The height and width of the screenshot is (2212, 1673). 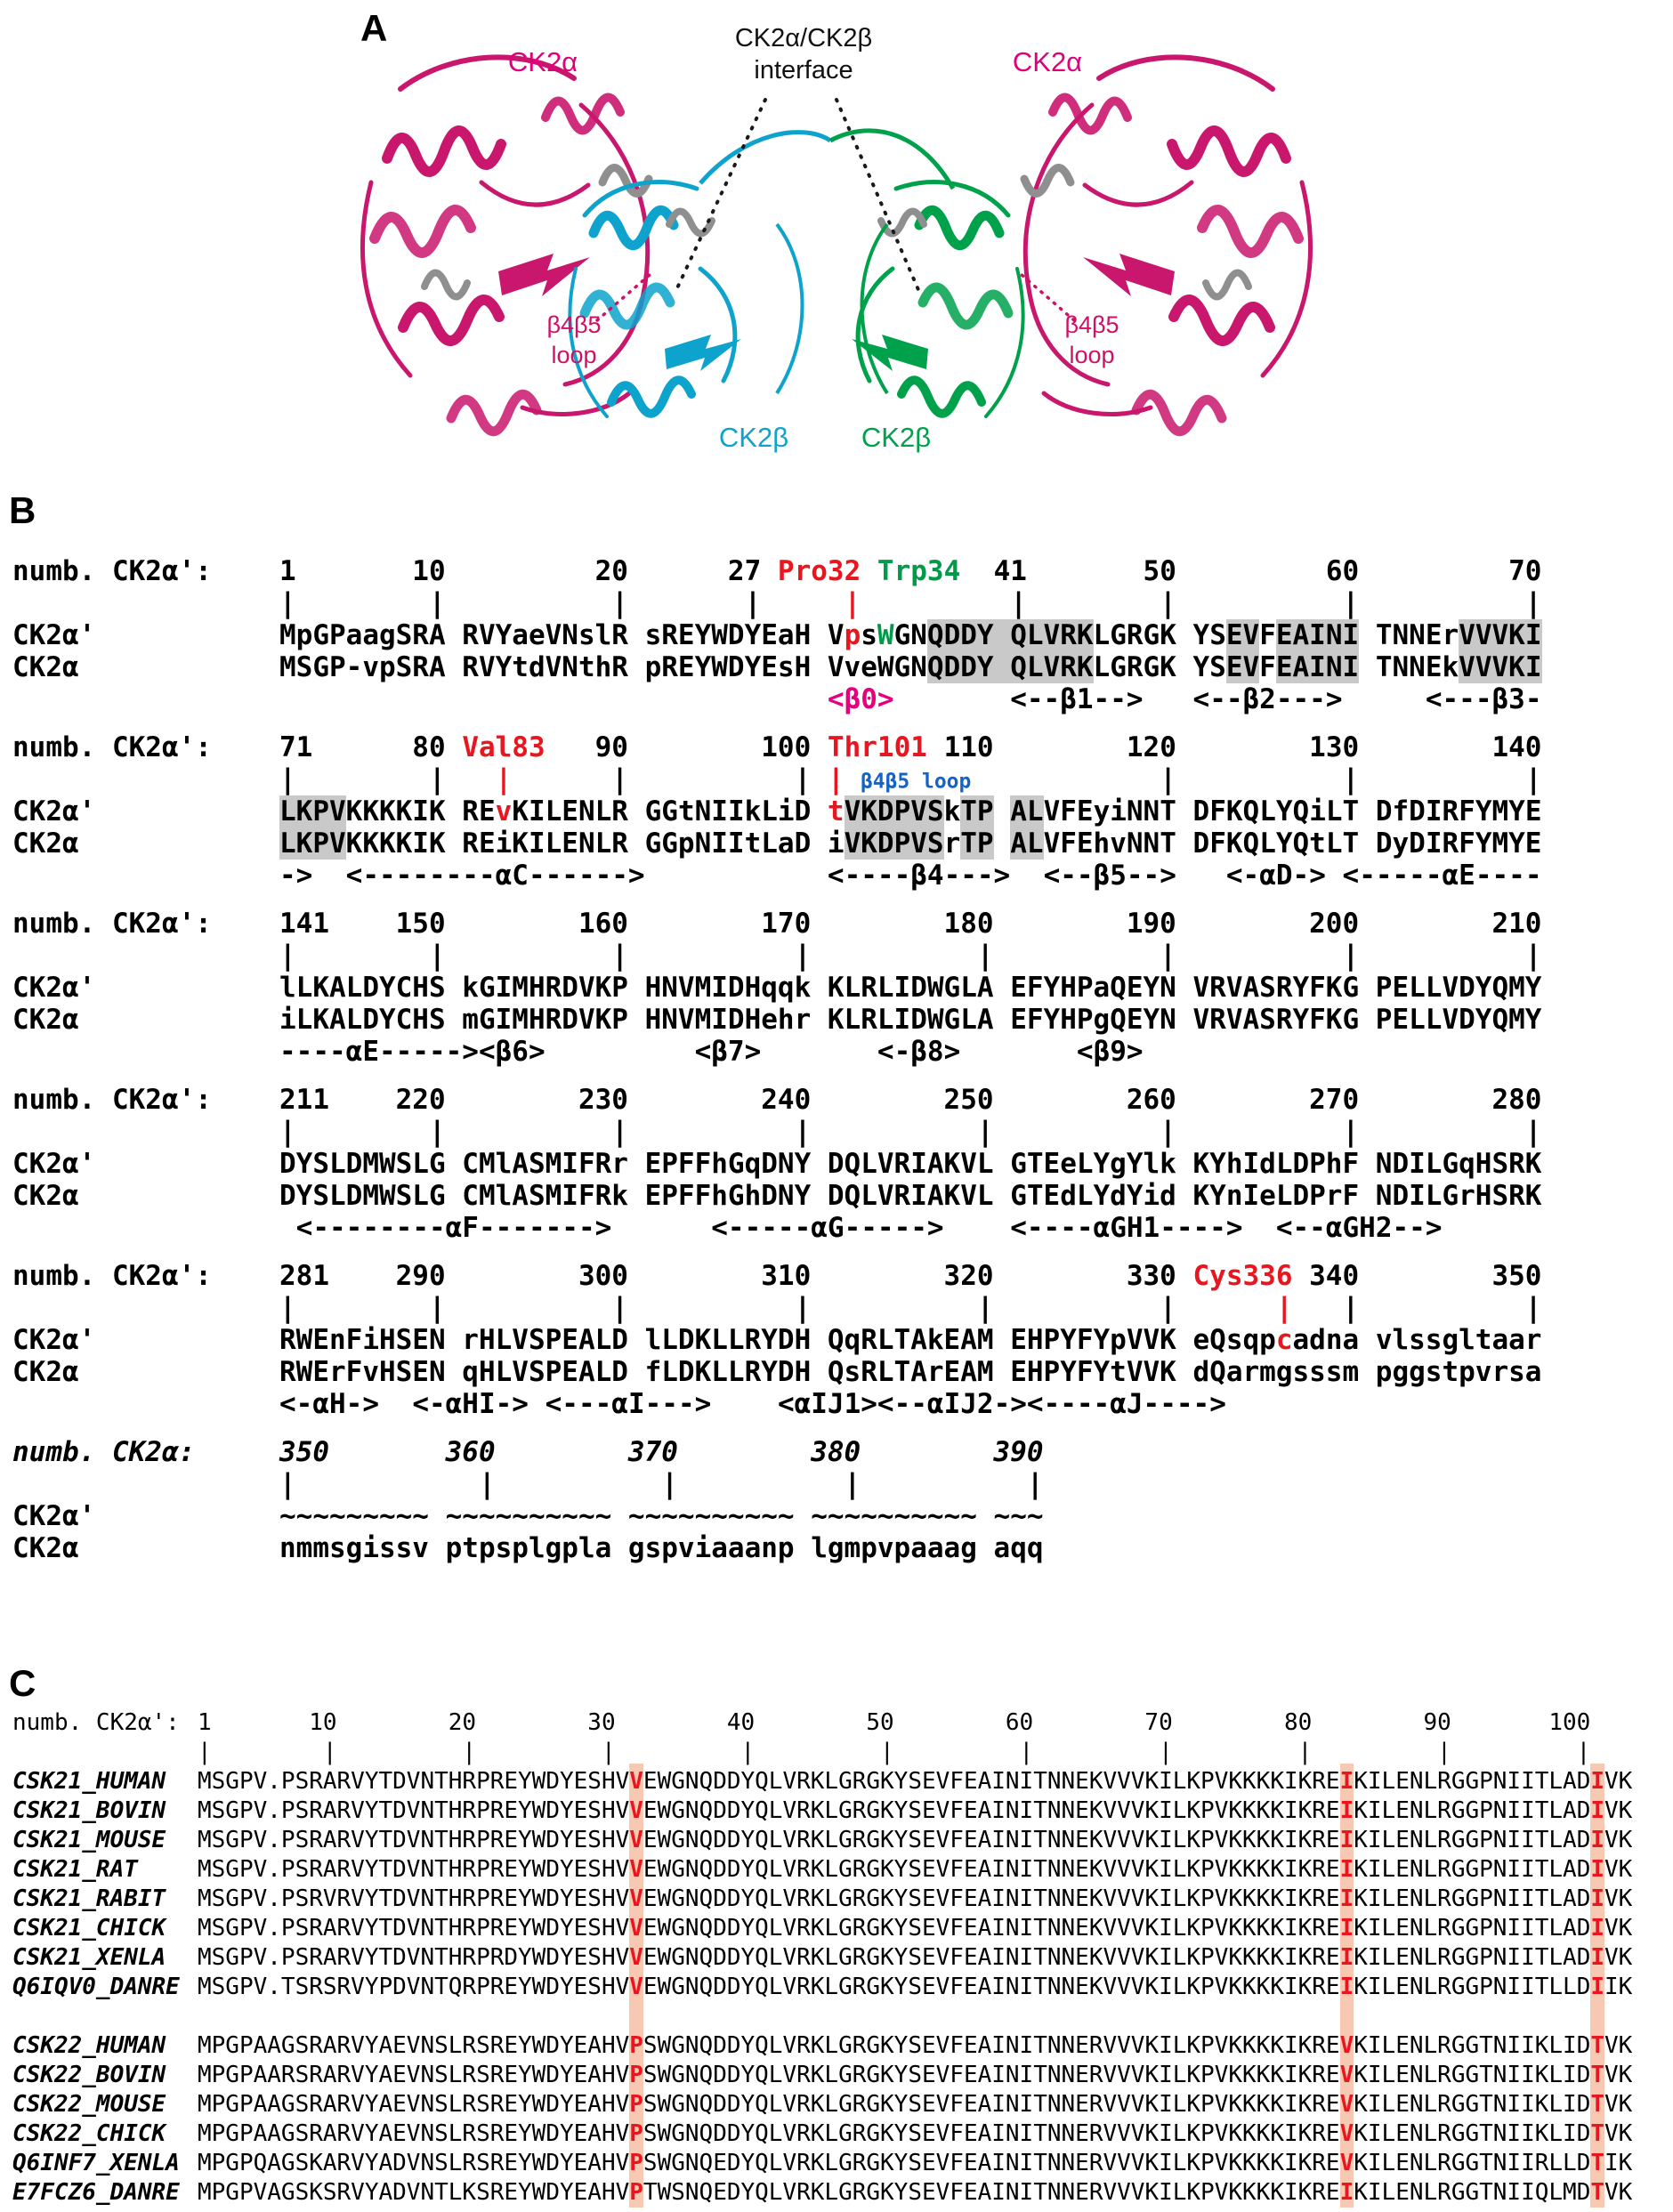 What do you see at coordinates (414, 2193) in the screenshot?
I see `seq-segment: MPGPVAGSKSRVYADVNTLKSREYWDYEAHV` at bounding box center [414, 2193].